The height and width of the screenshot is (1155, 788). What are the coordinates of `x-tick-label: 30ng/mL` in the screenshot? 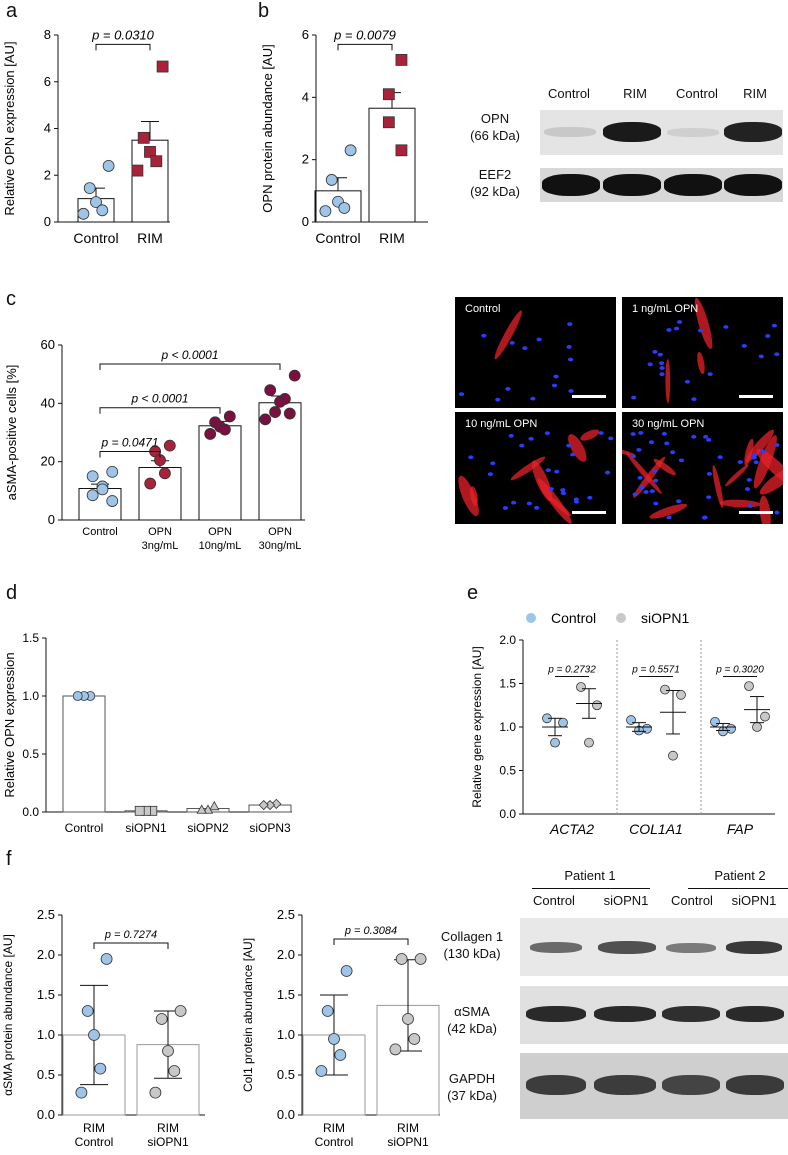 It's located at (280, 546).